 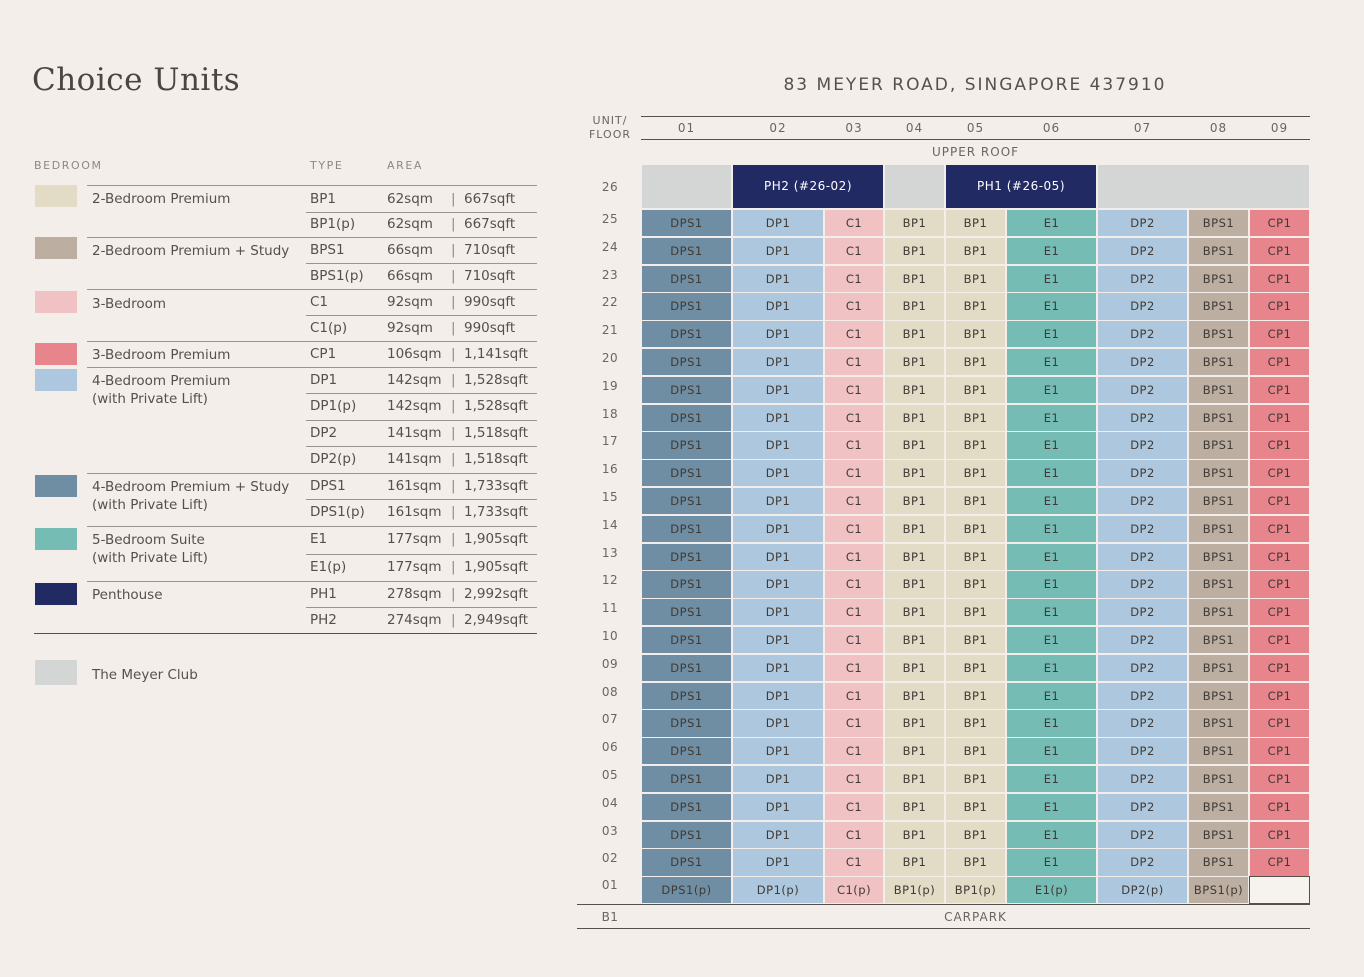 I want to click on floor-label: 12, so click(x=610, y=580).